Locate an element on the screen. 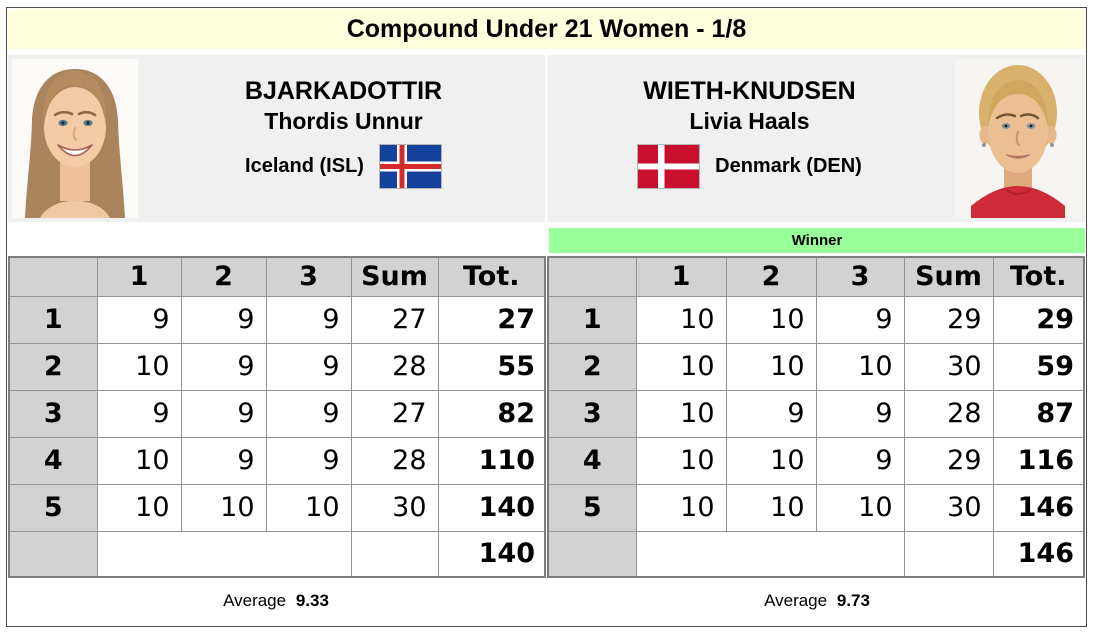  score-row: 3 10 9 9 28 87 is located at coordinates (816, 413).